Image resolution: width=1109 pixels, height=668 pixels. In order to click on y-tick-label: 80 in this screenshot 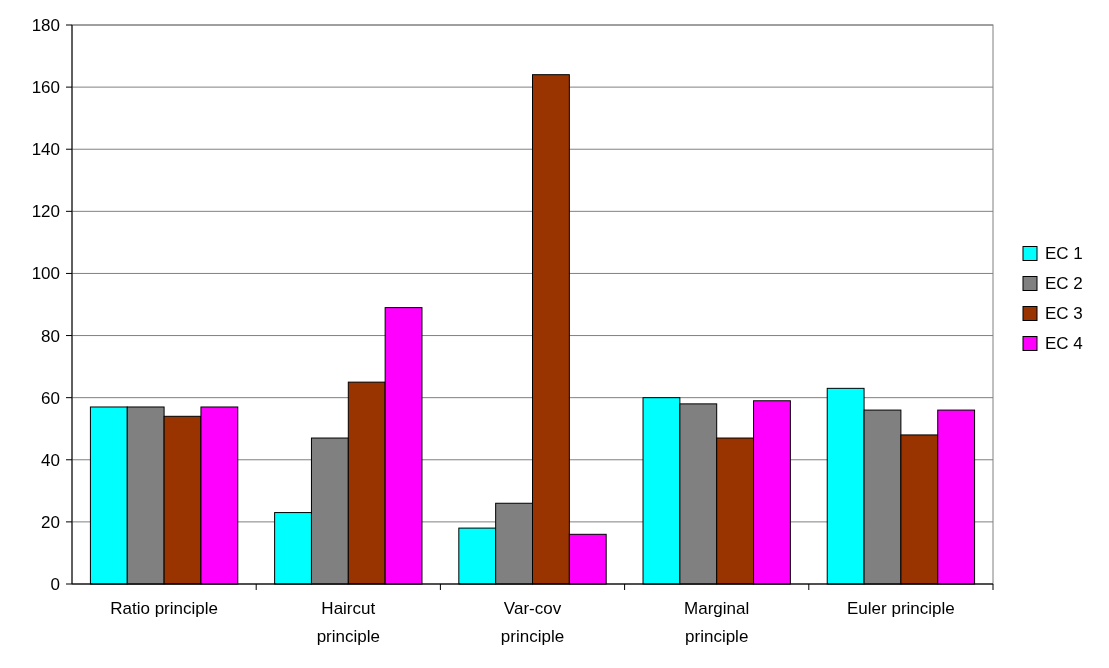, I will do `click(50, 336)`.